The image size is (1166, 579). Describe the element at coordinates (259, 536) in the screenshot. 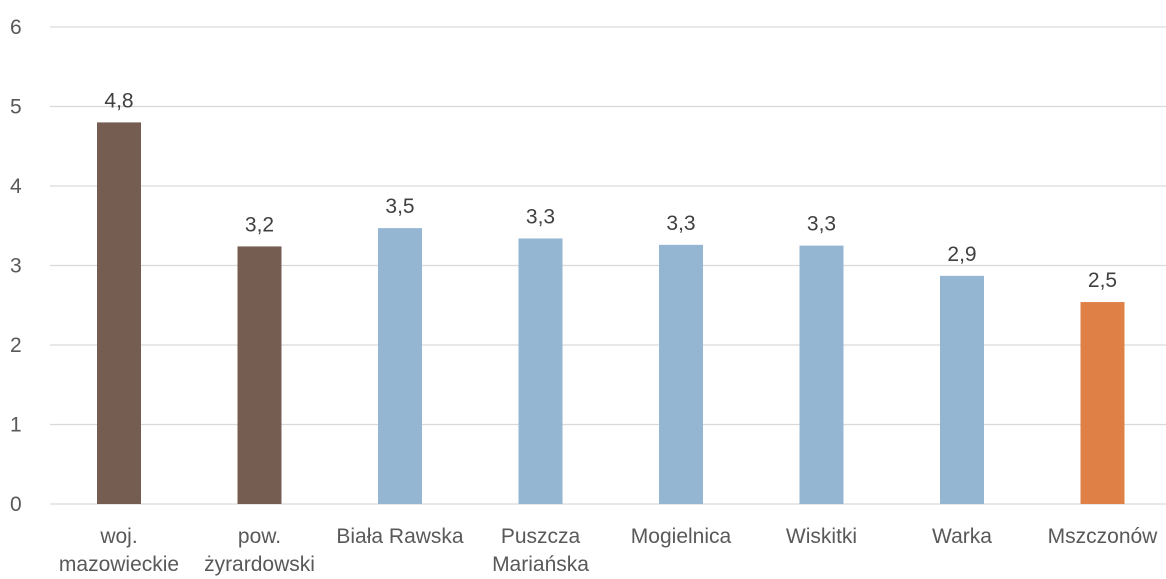

I see `x-category-label: pow.` at that location.